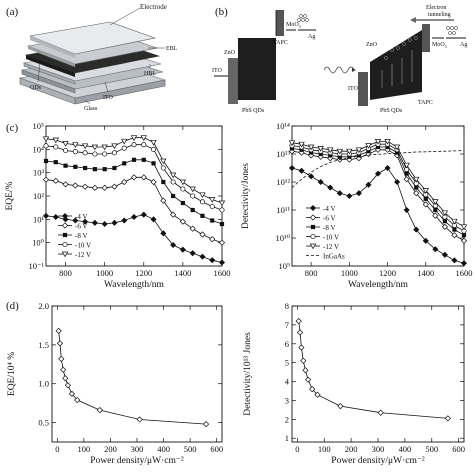  I want to click on y-tick-label: 0.5, so click(43, 423).